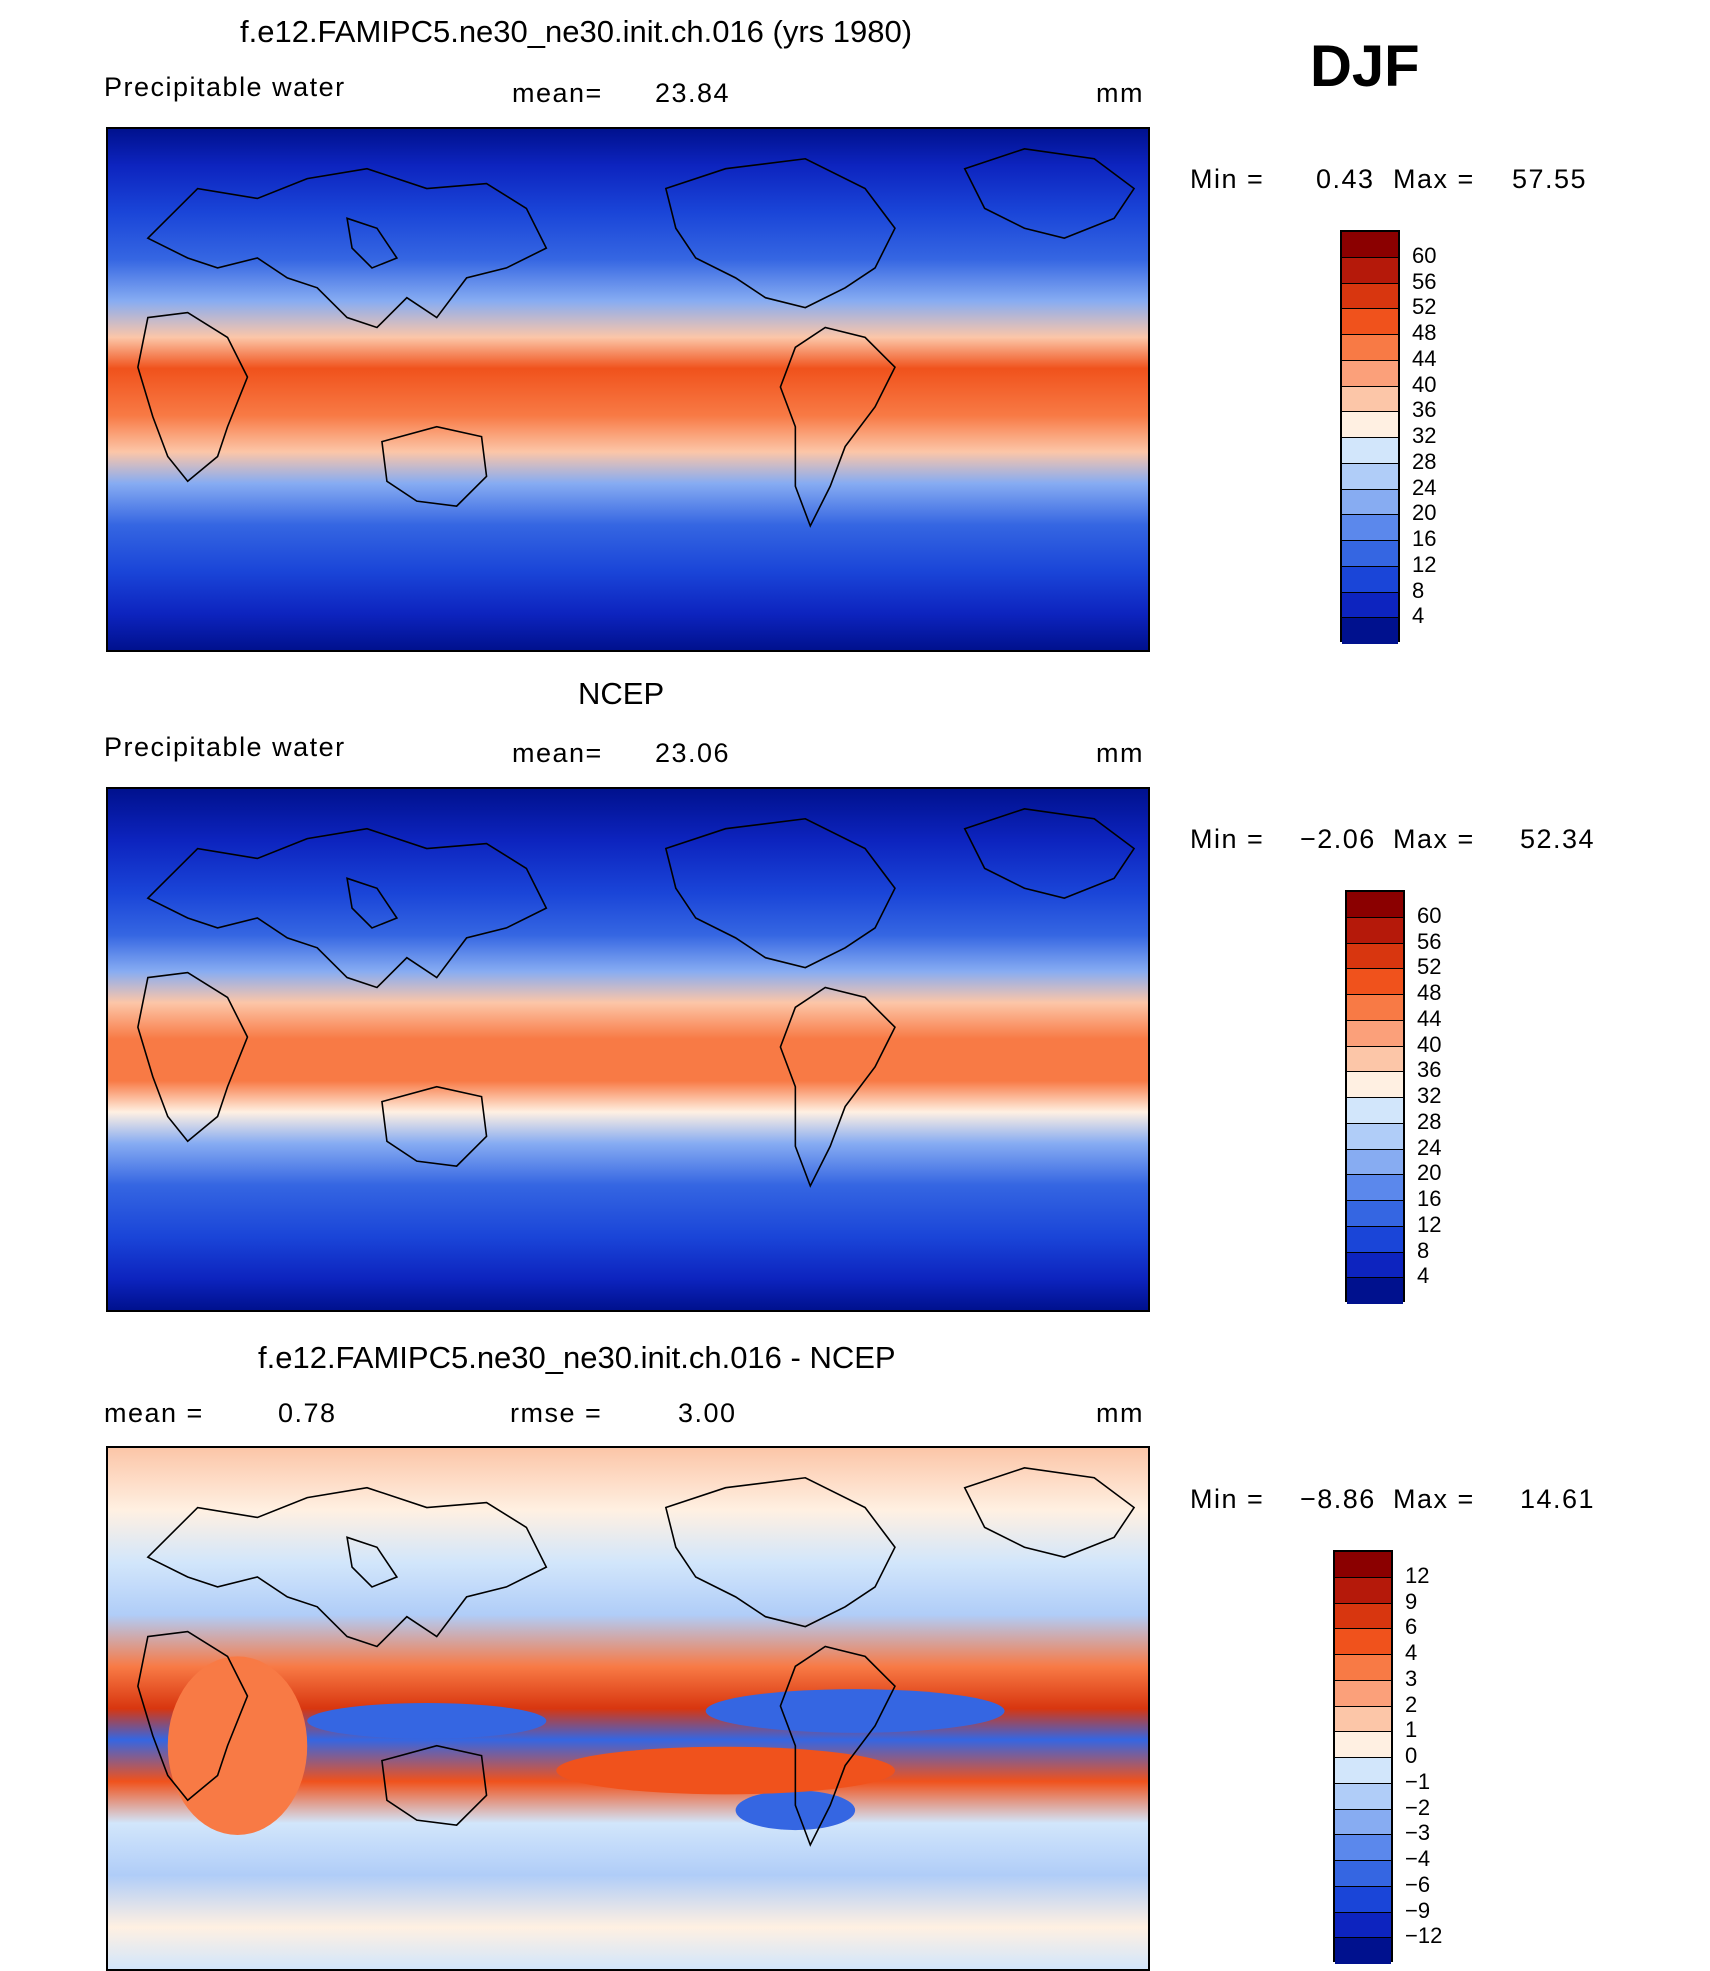  What do you see at coordinates (1558, 839) in the screenshot?
I see `panel2-max-value: 52.34` at bounding box center [1558, 839].